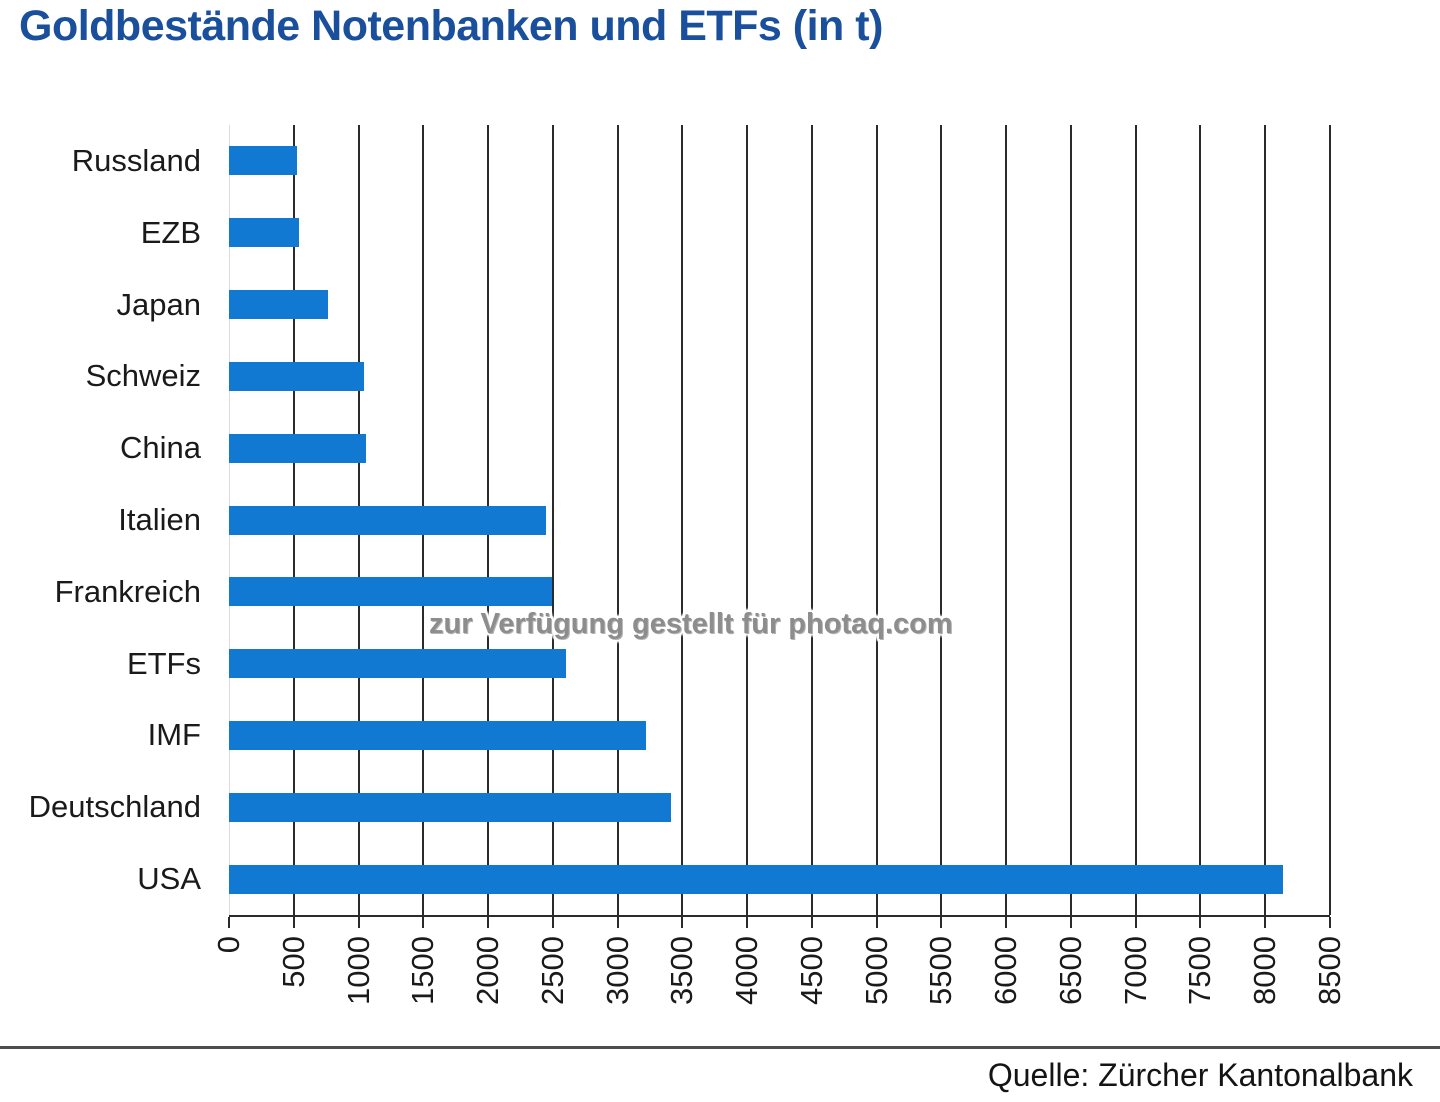 The image size is (1440, 1102). I want to click on footer-divider, so click(720, 1047).